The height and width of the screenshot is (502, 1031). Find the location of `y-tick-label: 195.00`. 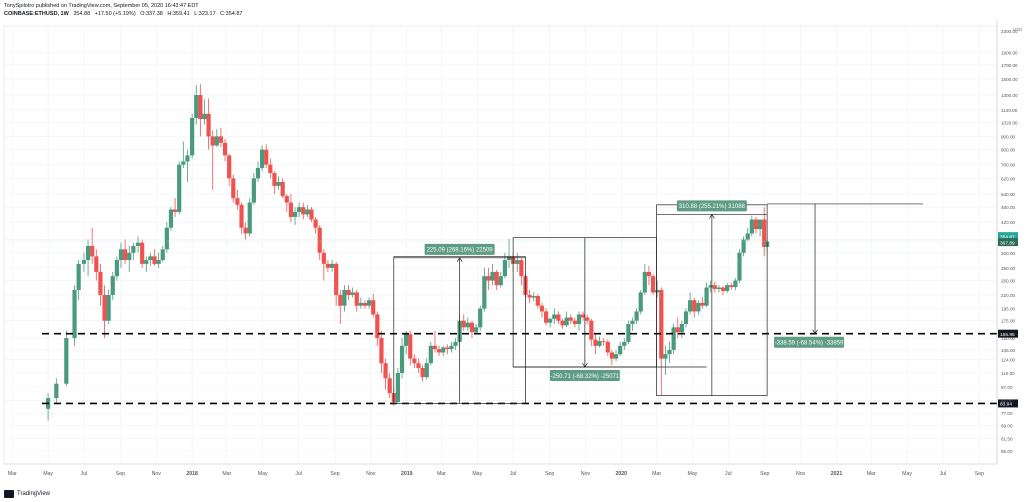

y-tick-label: 195.00 is located at coordinates (1008, 309).